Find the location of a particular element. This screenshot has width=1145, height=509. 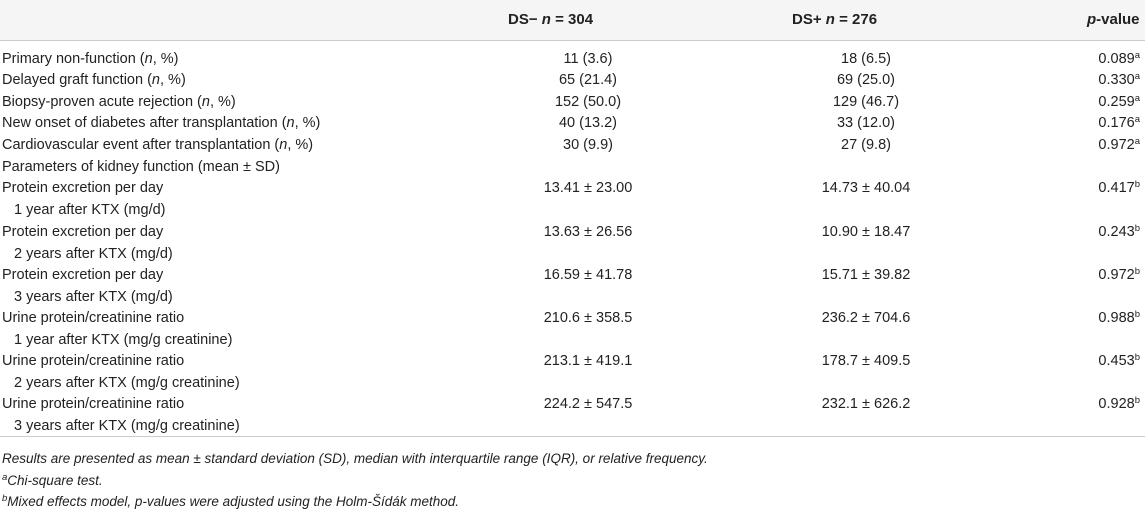

header-ds-minus: DS− n = 304 is located at coordinates (551, 19).